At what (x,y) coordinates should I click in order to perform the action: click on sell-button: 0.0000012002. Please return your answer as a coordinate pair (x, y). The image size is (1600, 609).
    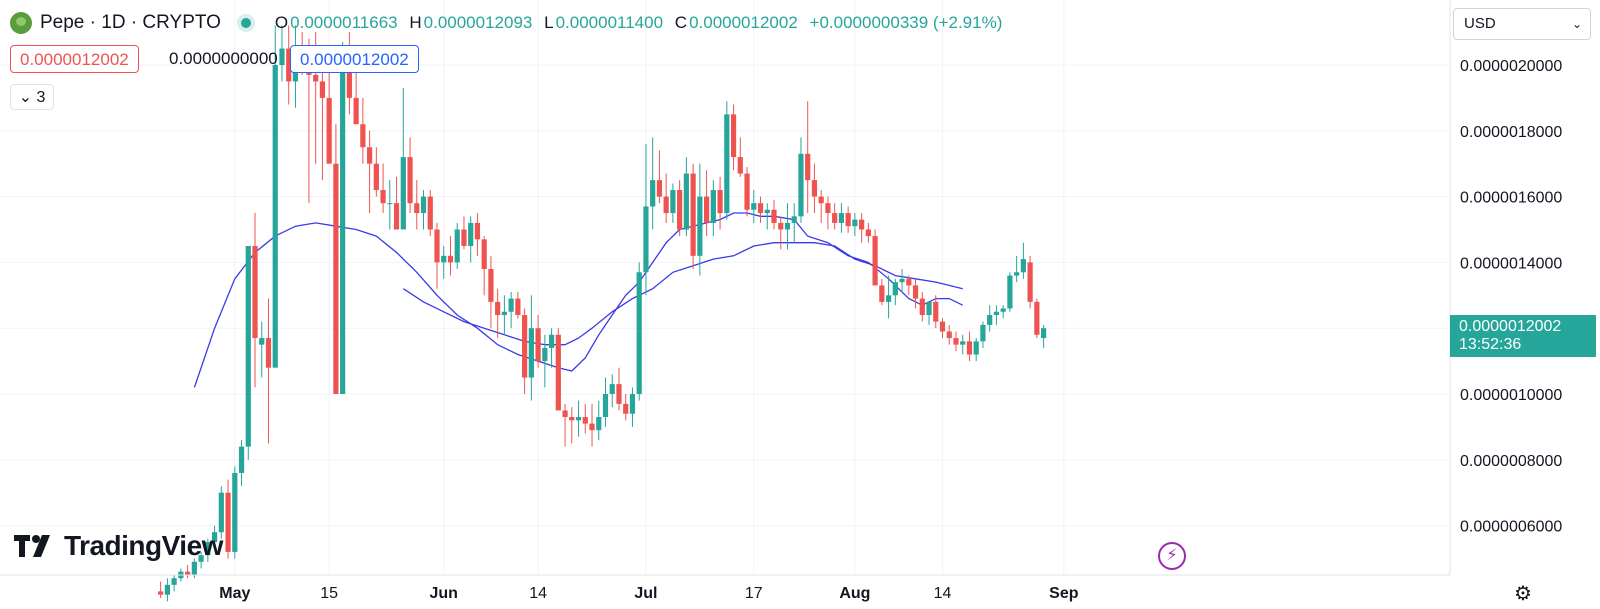
    Looking at the image, I should click on (74, 59).